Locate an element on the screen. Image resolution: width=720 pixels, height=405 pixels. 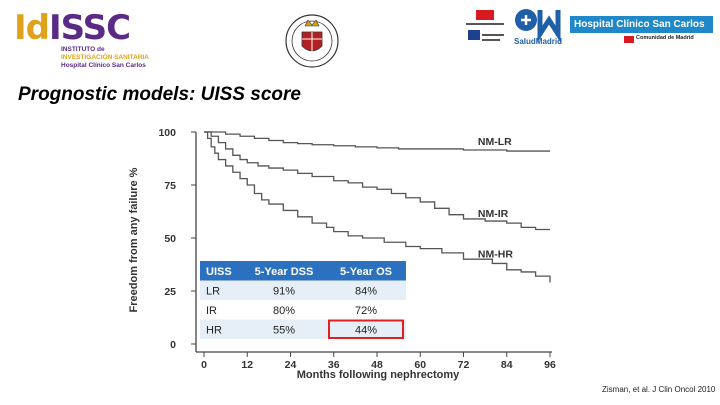
y-tick-label: 0 is located at coordinates (173, 345).